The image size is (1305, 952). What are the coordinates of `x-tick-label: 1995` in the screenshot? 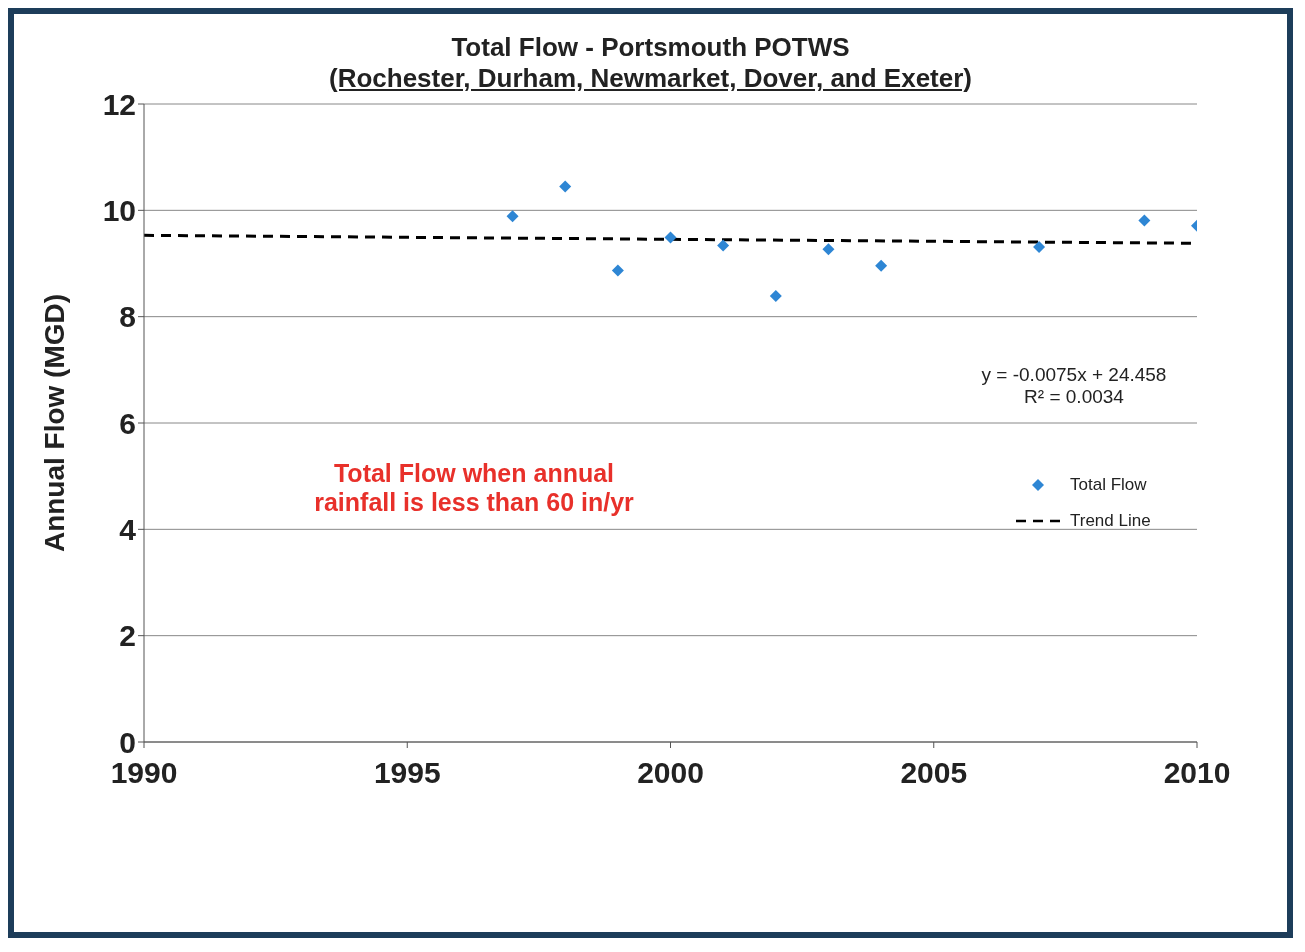 It's located at (407, 773).